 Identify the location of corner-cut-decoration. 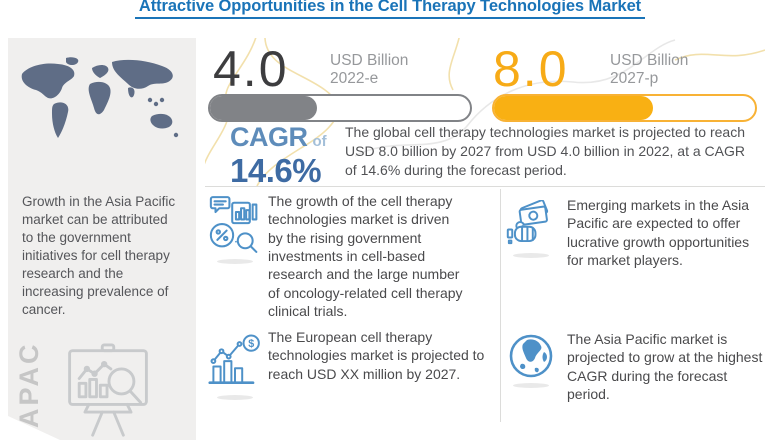
(34, 428).